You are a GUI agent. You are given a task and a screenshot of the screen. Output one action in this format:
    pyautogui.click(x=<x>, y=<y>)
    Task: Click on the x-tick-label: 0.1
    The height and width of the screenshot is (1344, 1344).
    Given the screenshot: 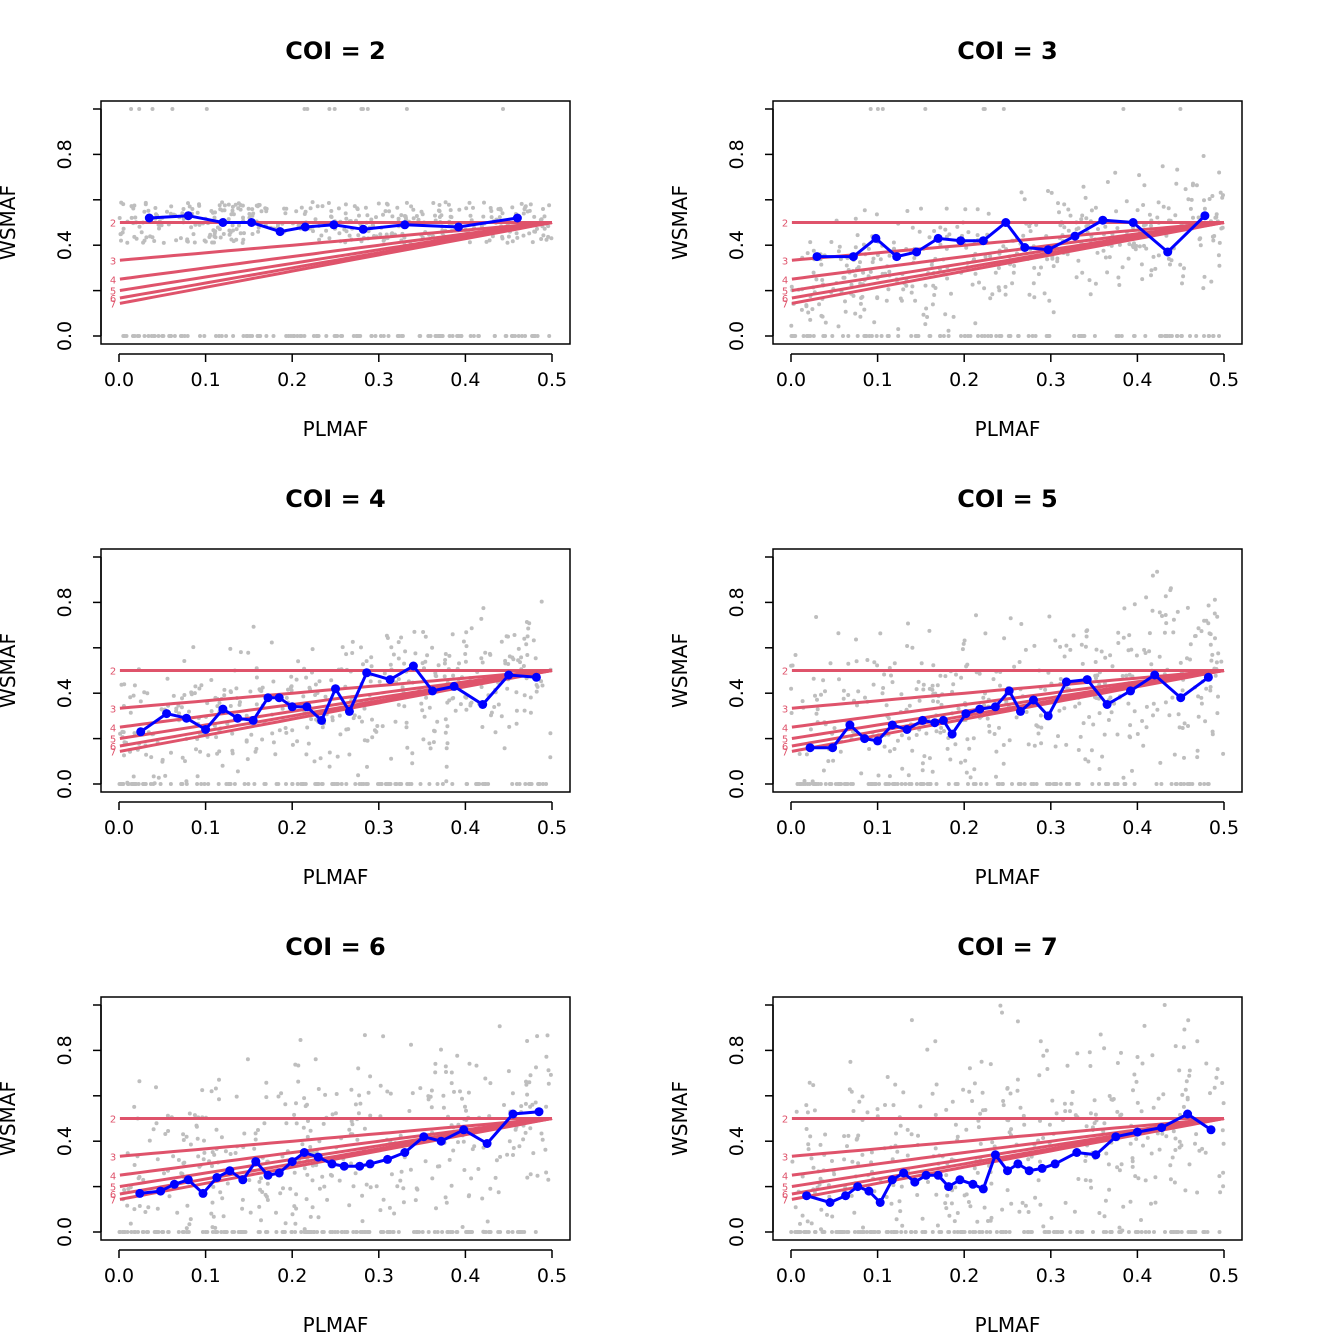 What is the action you would take?
    pyautogui.click(x=877, y=1276)
    